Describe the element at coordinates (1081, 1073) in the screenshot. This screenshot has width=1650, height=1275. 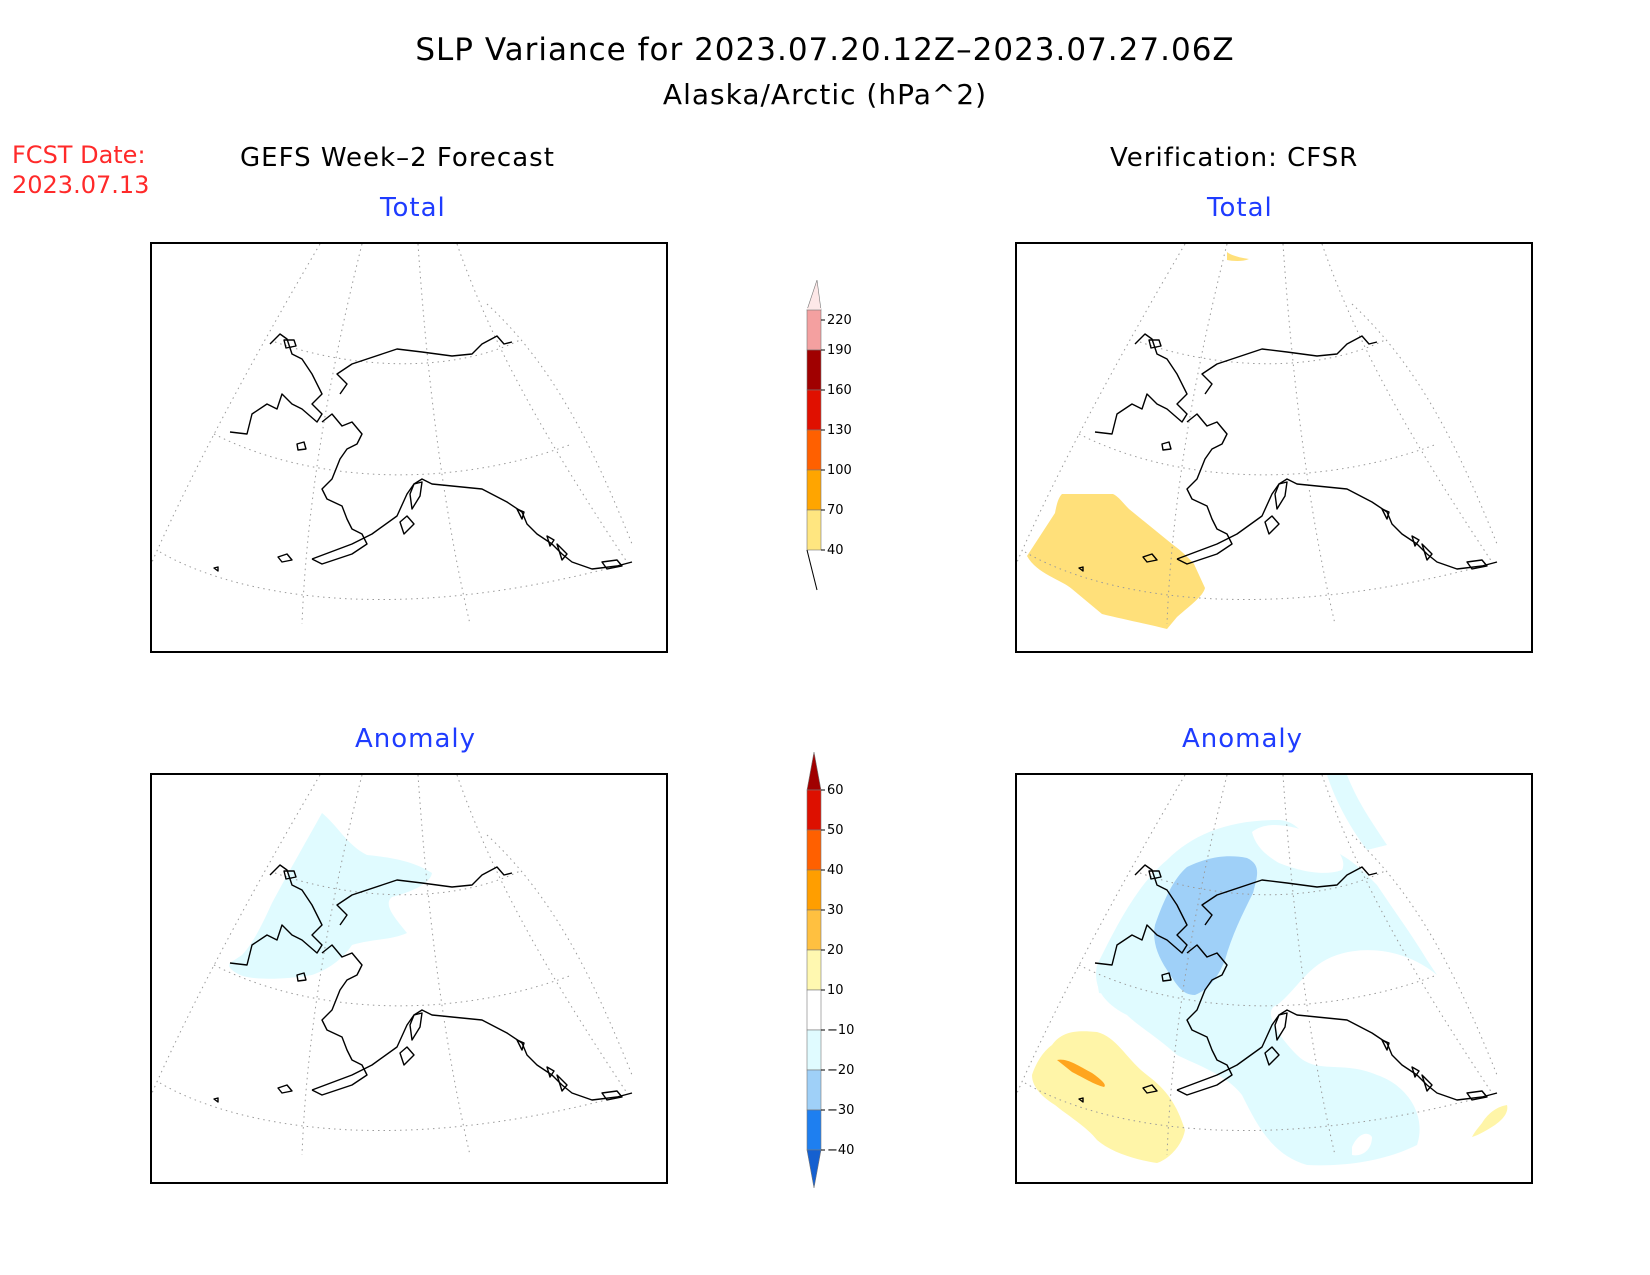
I see `shade-orange-bering` at that location.